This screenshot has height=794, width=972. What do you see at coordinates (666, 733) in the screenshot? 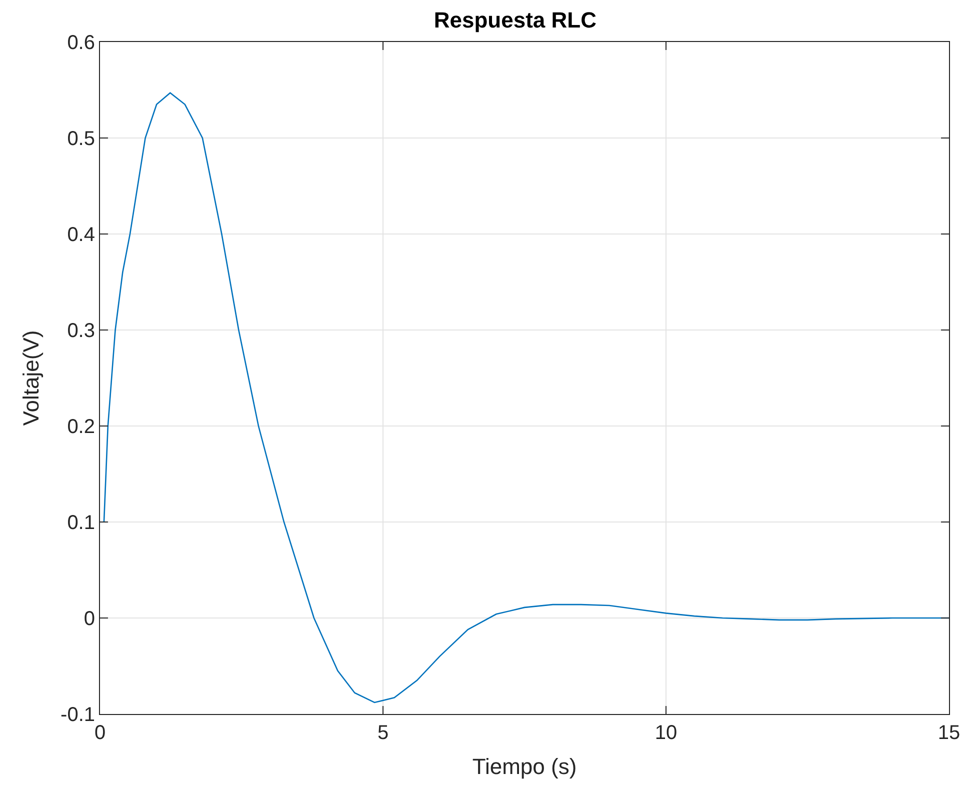
I see `x-tick-label: 10` at bounding box center [666, 733].